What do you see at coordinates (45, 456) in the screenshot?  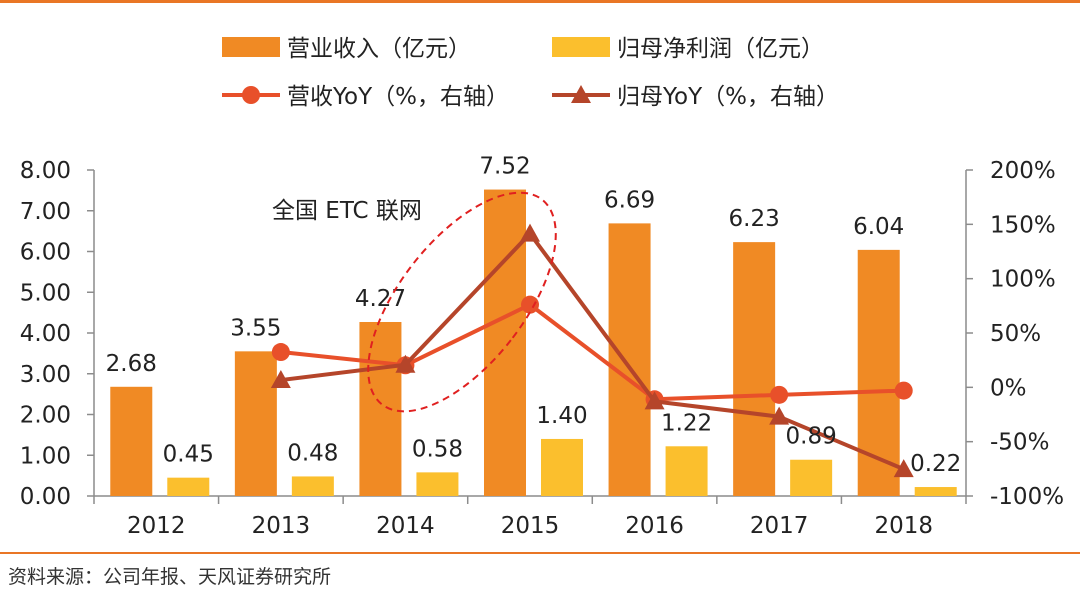 I see `y-left-tick-label: 1.00` at bounding box center [45, 456].